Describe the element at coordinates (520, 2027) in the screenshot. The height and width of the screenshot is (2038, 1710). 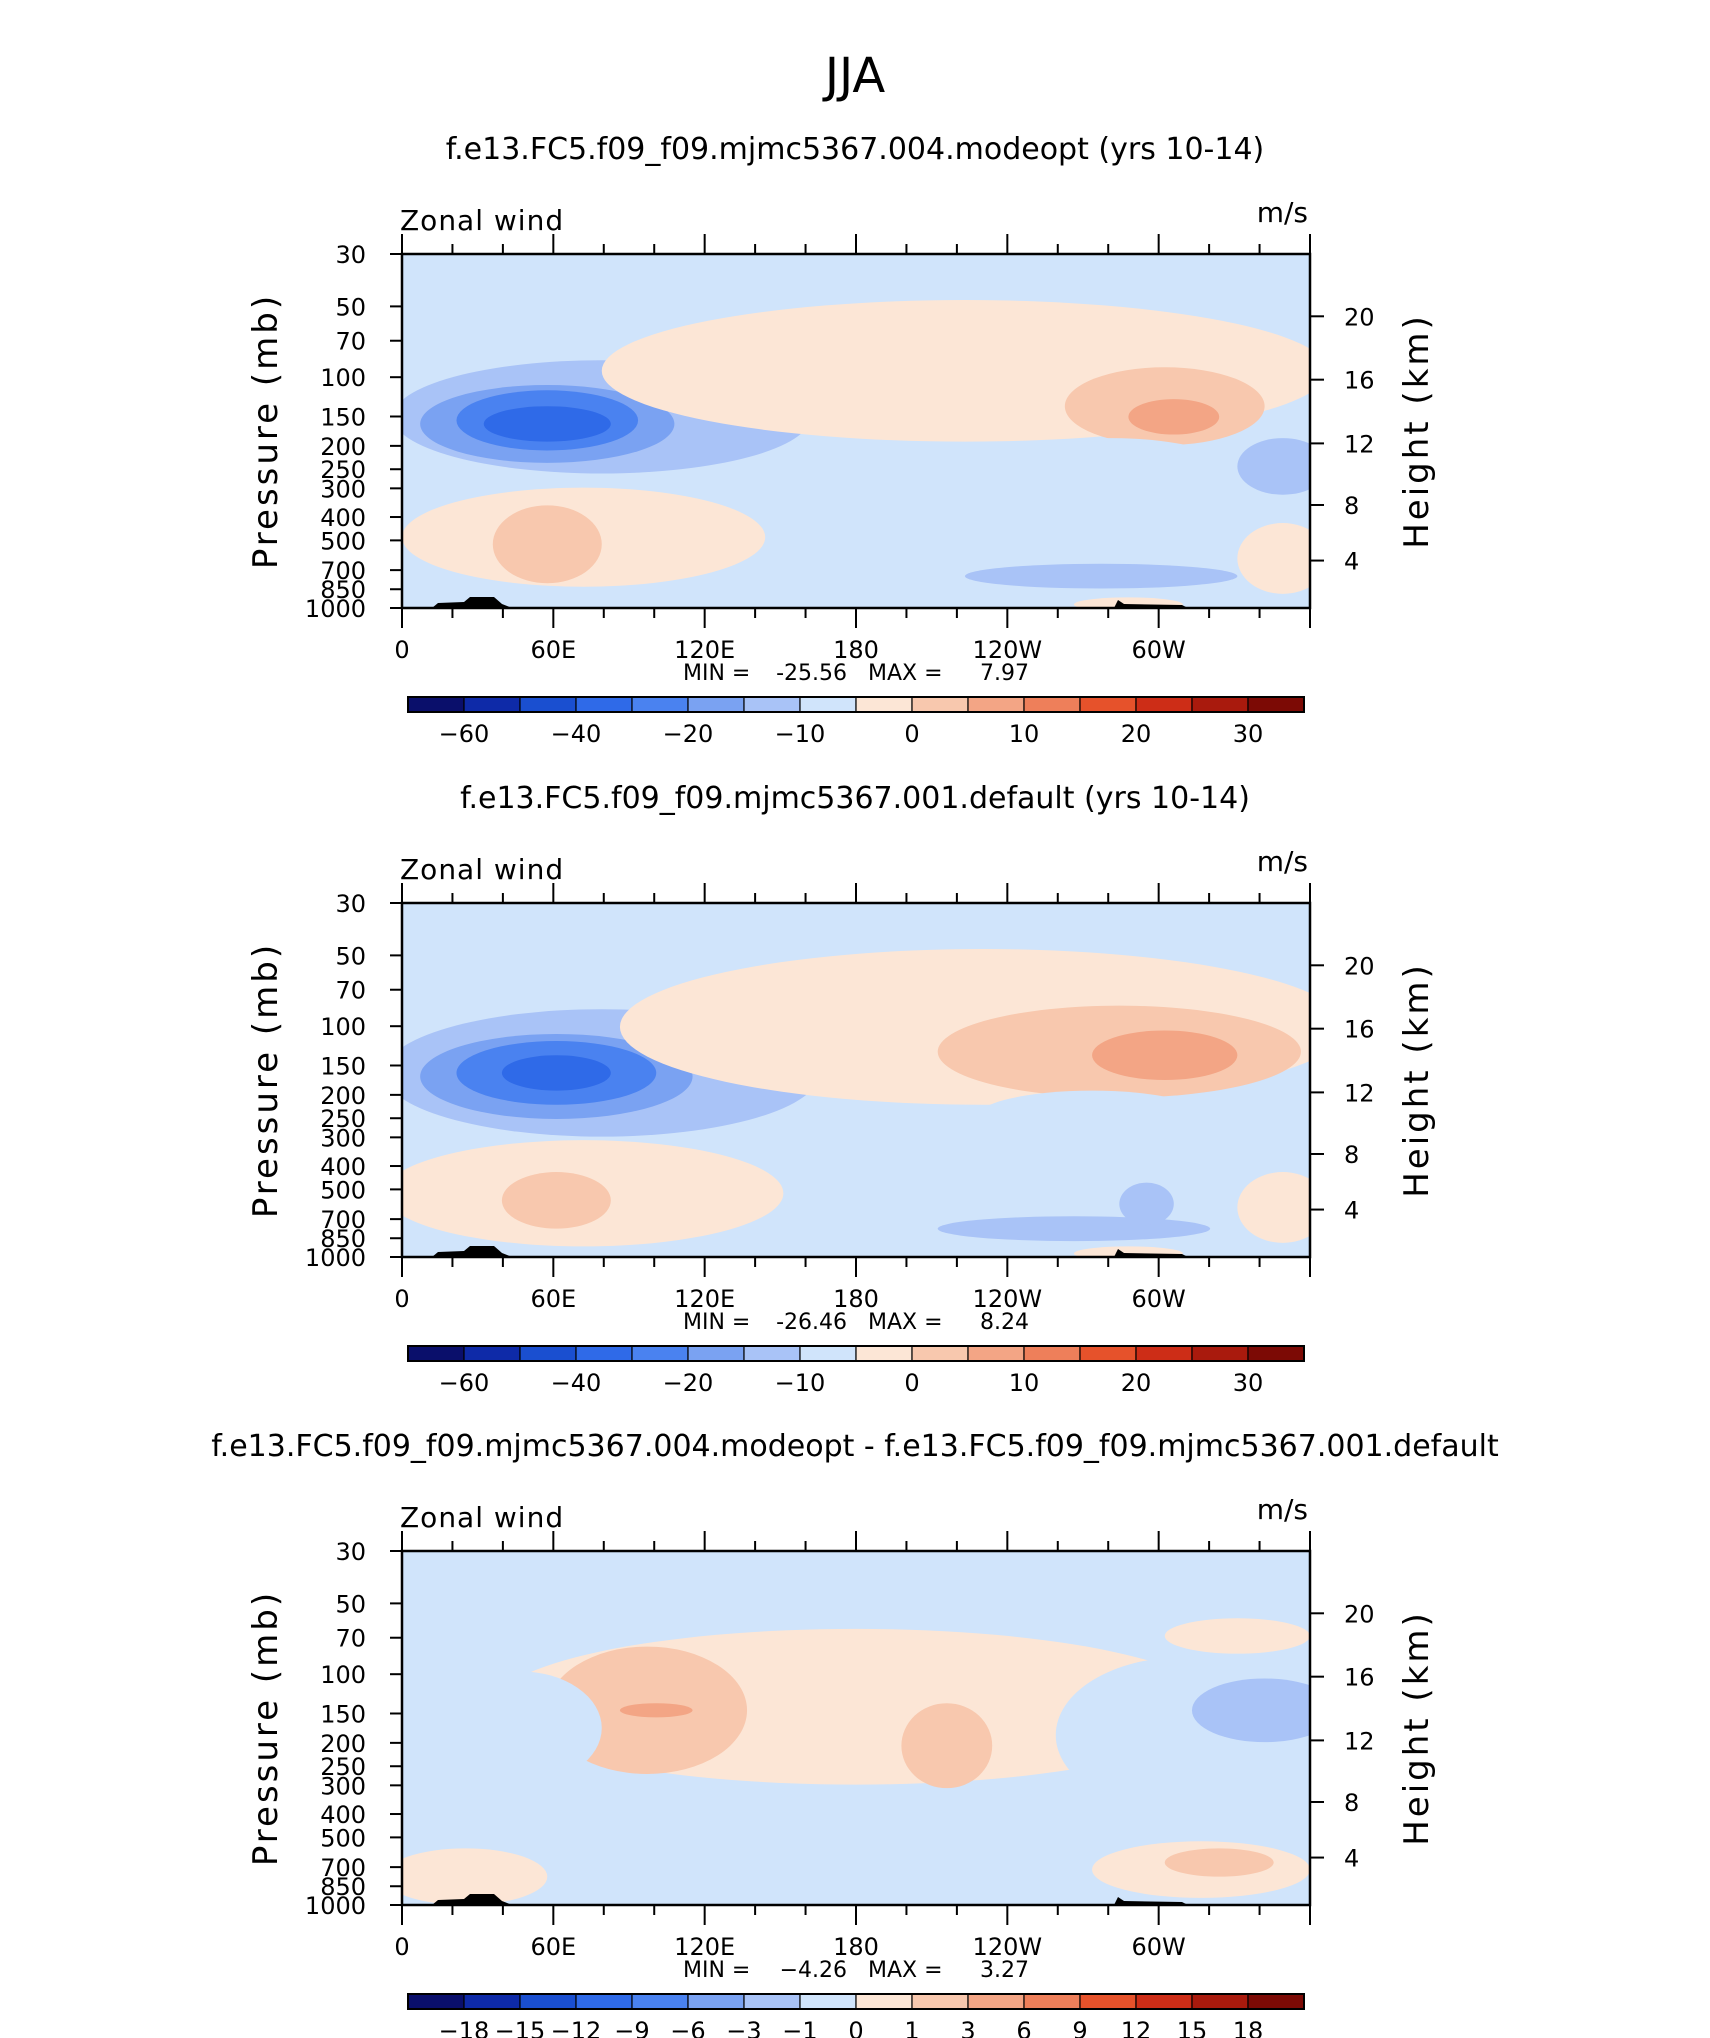
I see `colorbar-label: −15` at that location.